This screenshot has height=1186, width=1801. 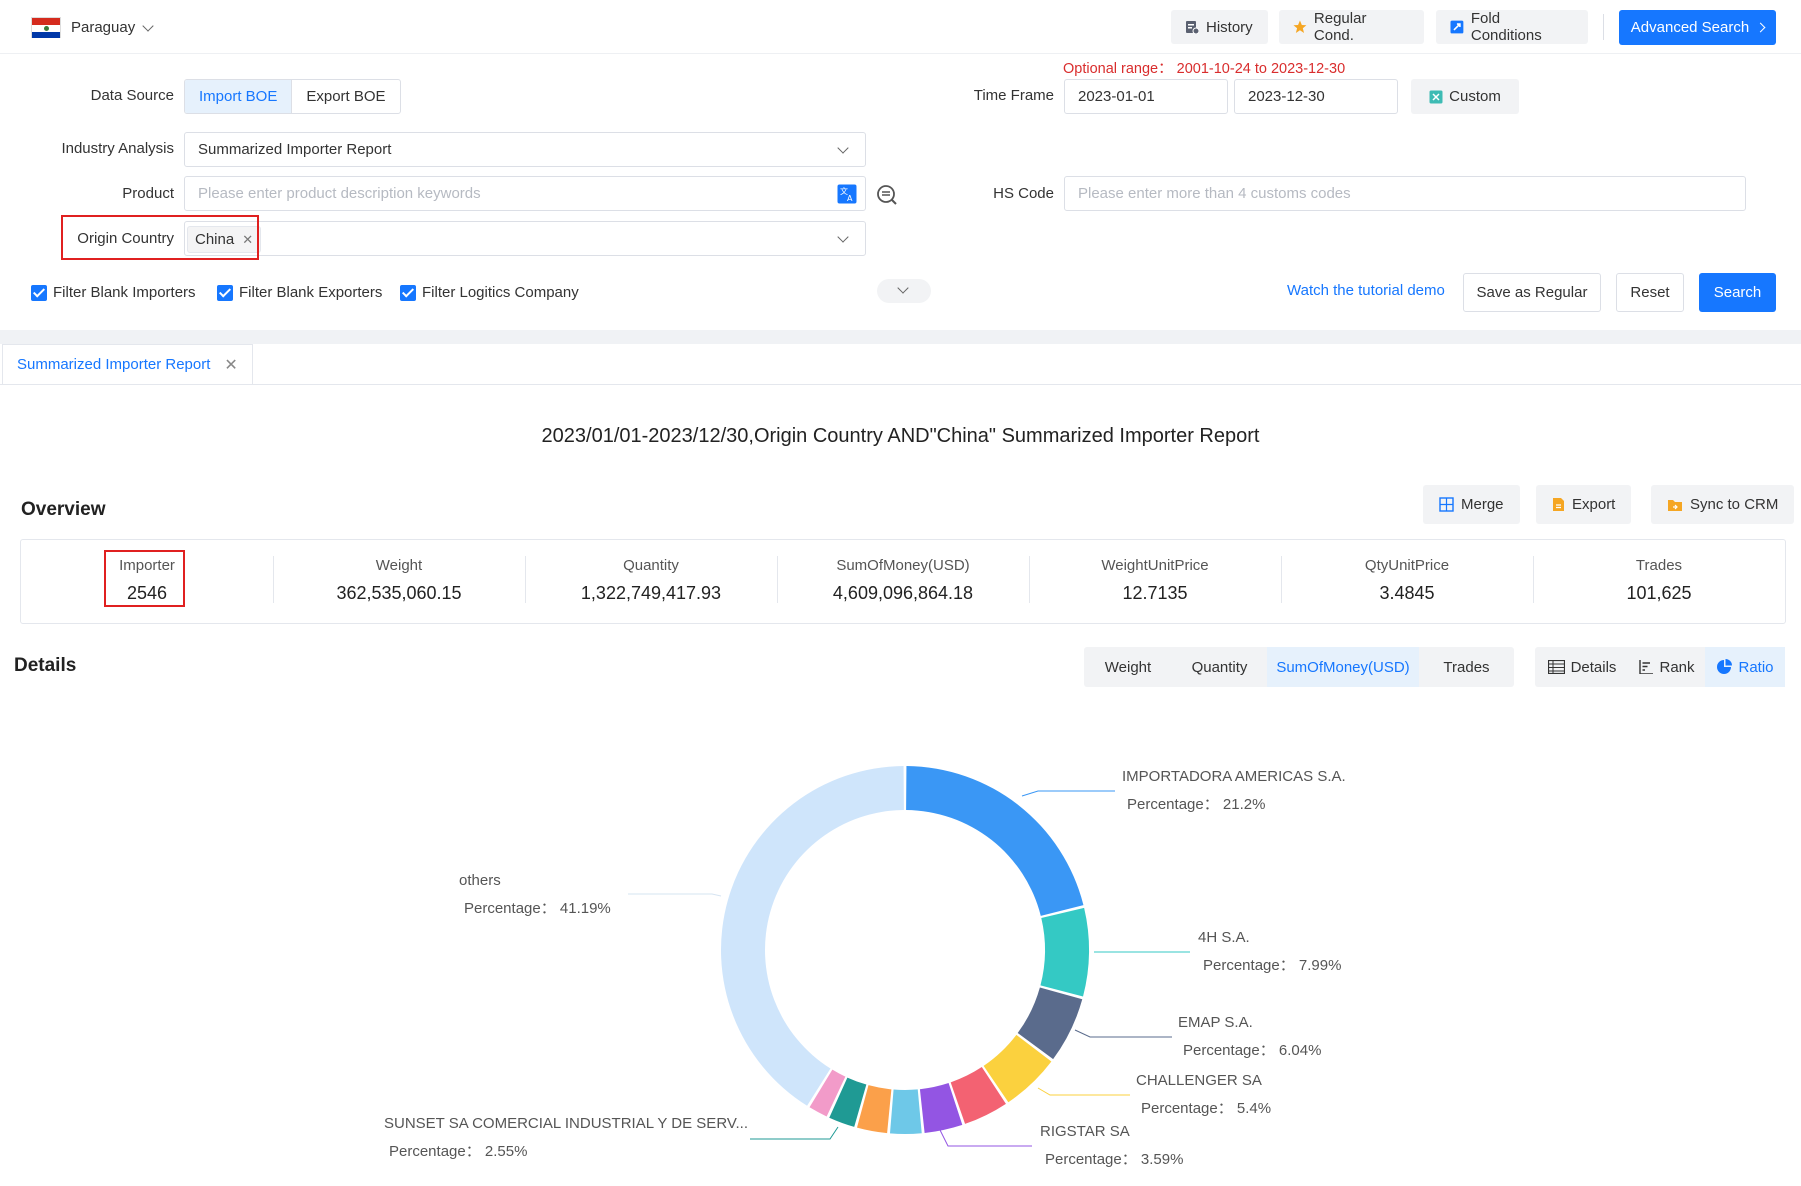 I want to click on metric-tabs: Weight Quantity SumOfMoney(USD) Trades, so click(x=1299, y=667).